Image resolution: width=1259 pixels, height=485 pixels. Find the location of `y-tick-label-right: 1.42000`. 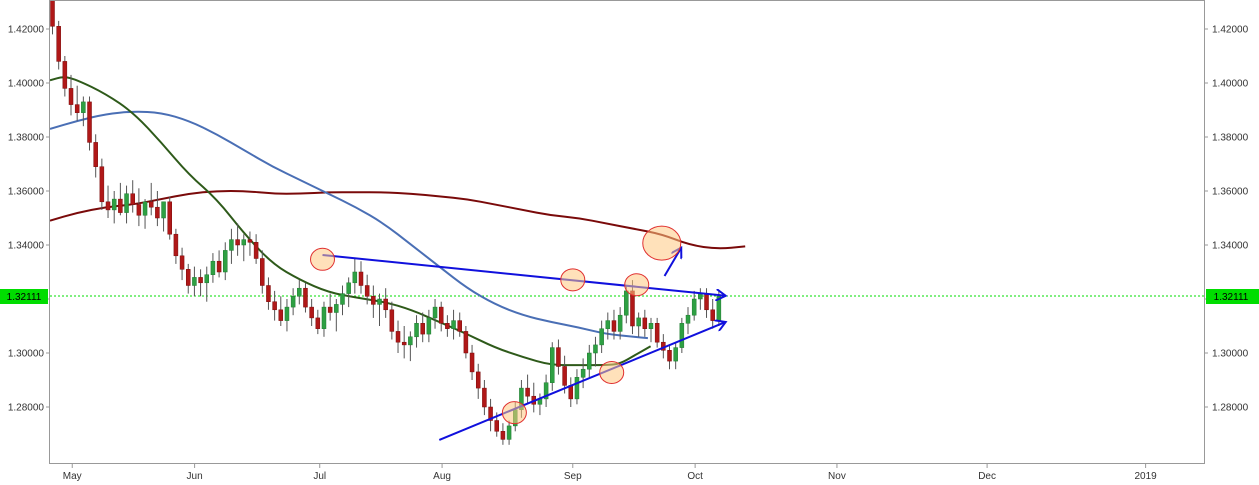

y-tick-label-right: 1.42000 is located at coordinates (1230, 30).